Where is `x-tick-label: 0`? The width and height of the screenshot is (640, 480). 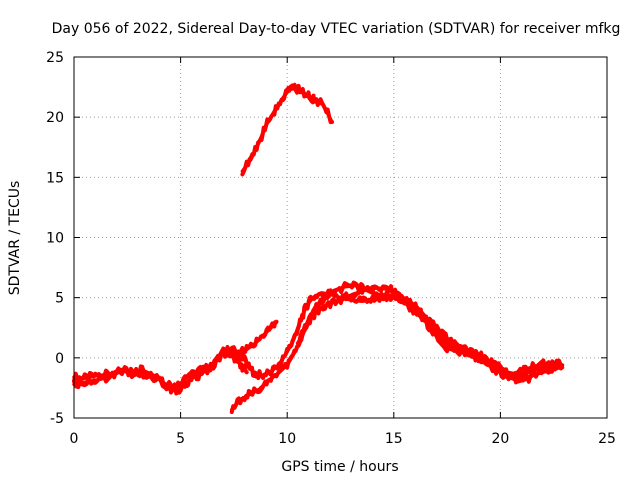
x-tick-label: 0 is located at coordinates (74, 439).